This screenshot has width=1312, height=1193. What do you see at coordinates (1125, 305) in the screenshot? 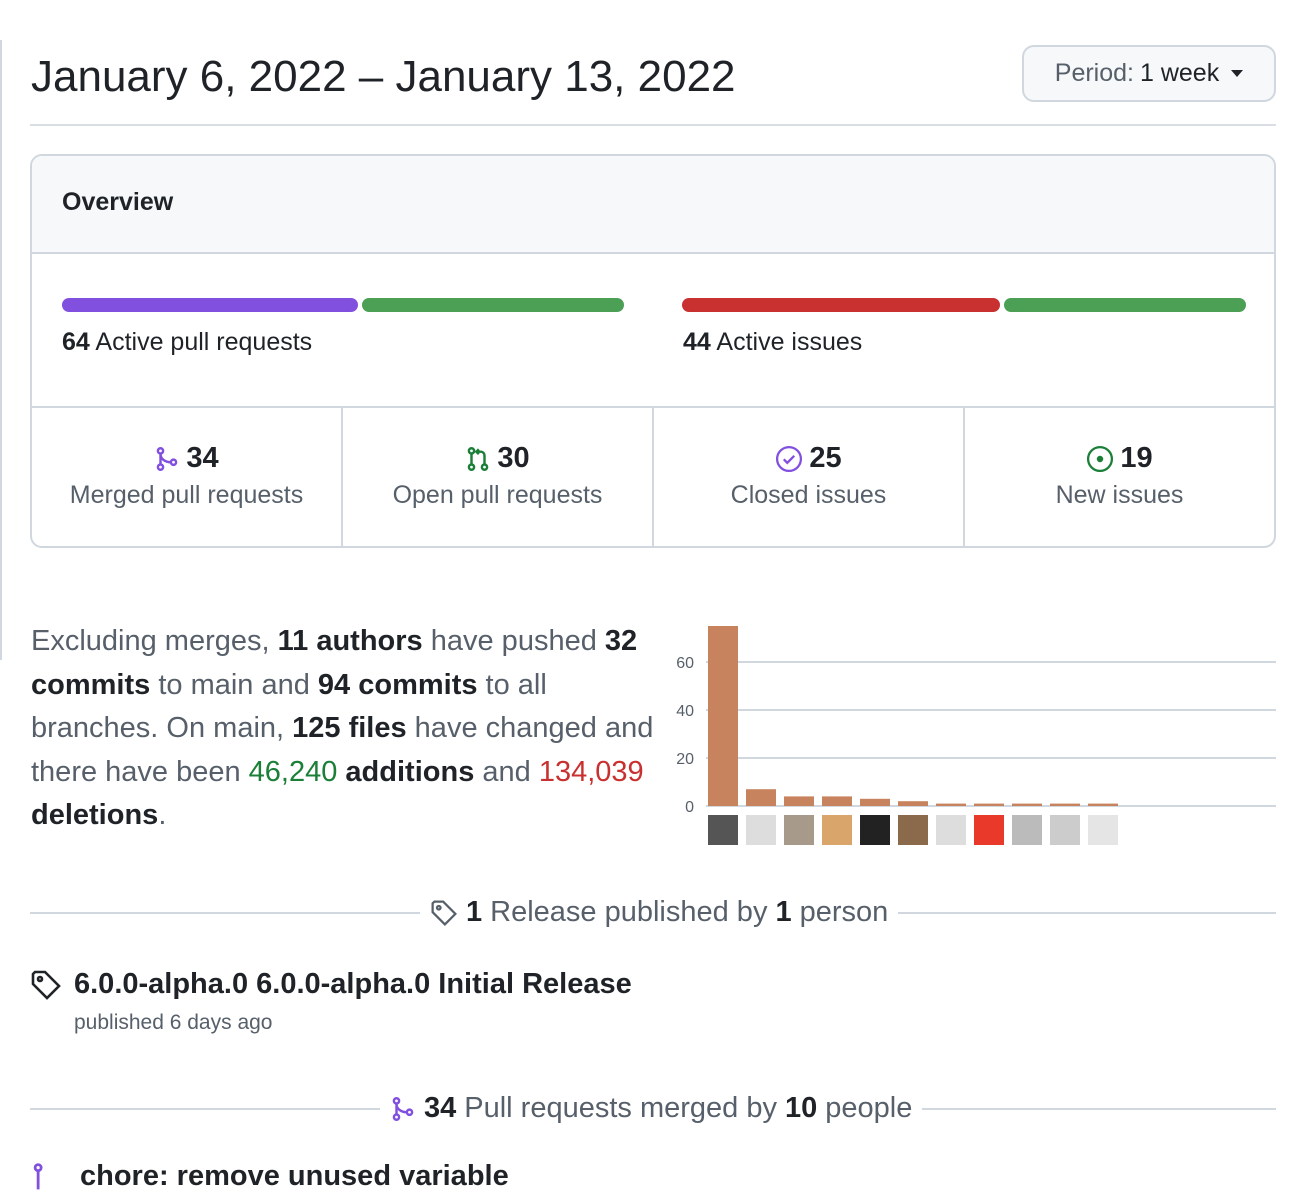
I see `new-issue-segment` at bounding box center [1125, 305].